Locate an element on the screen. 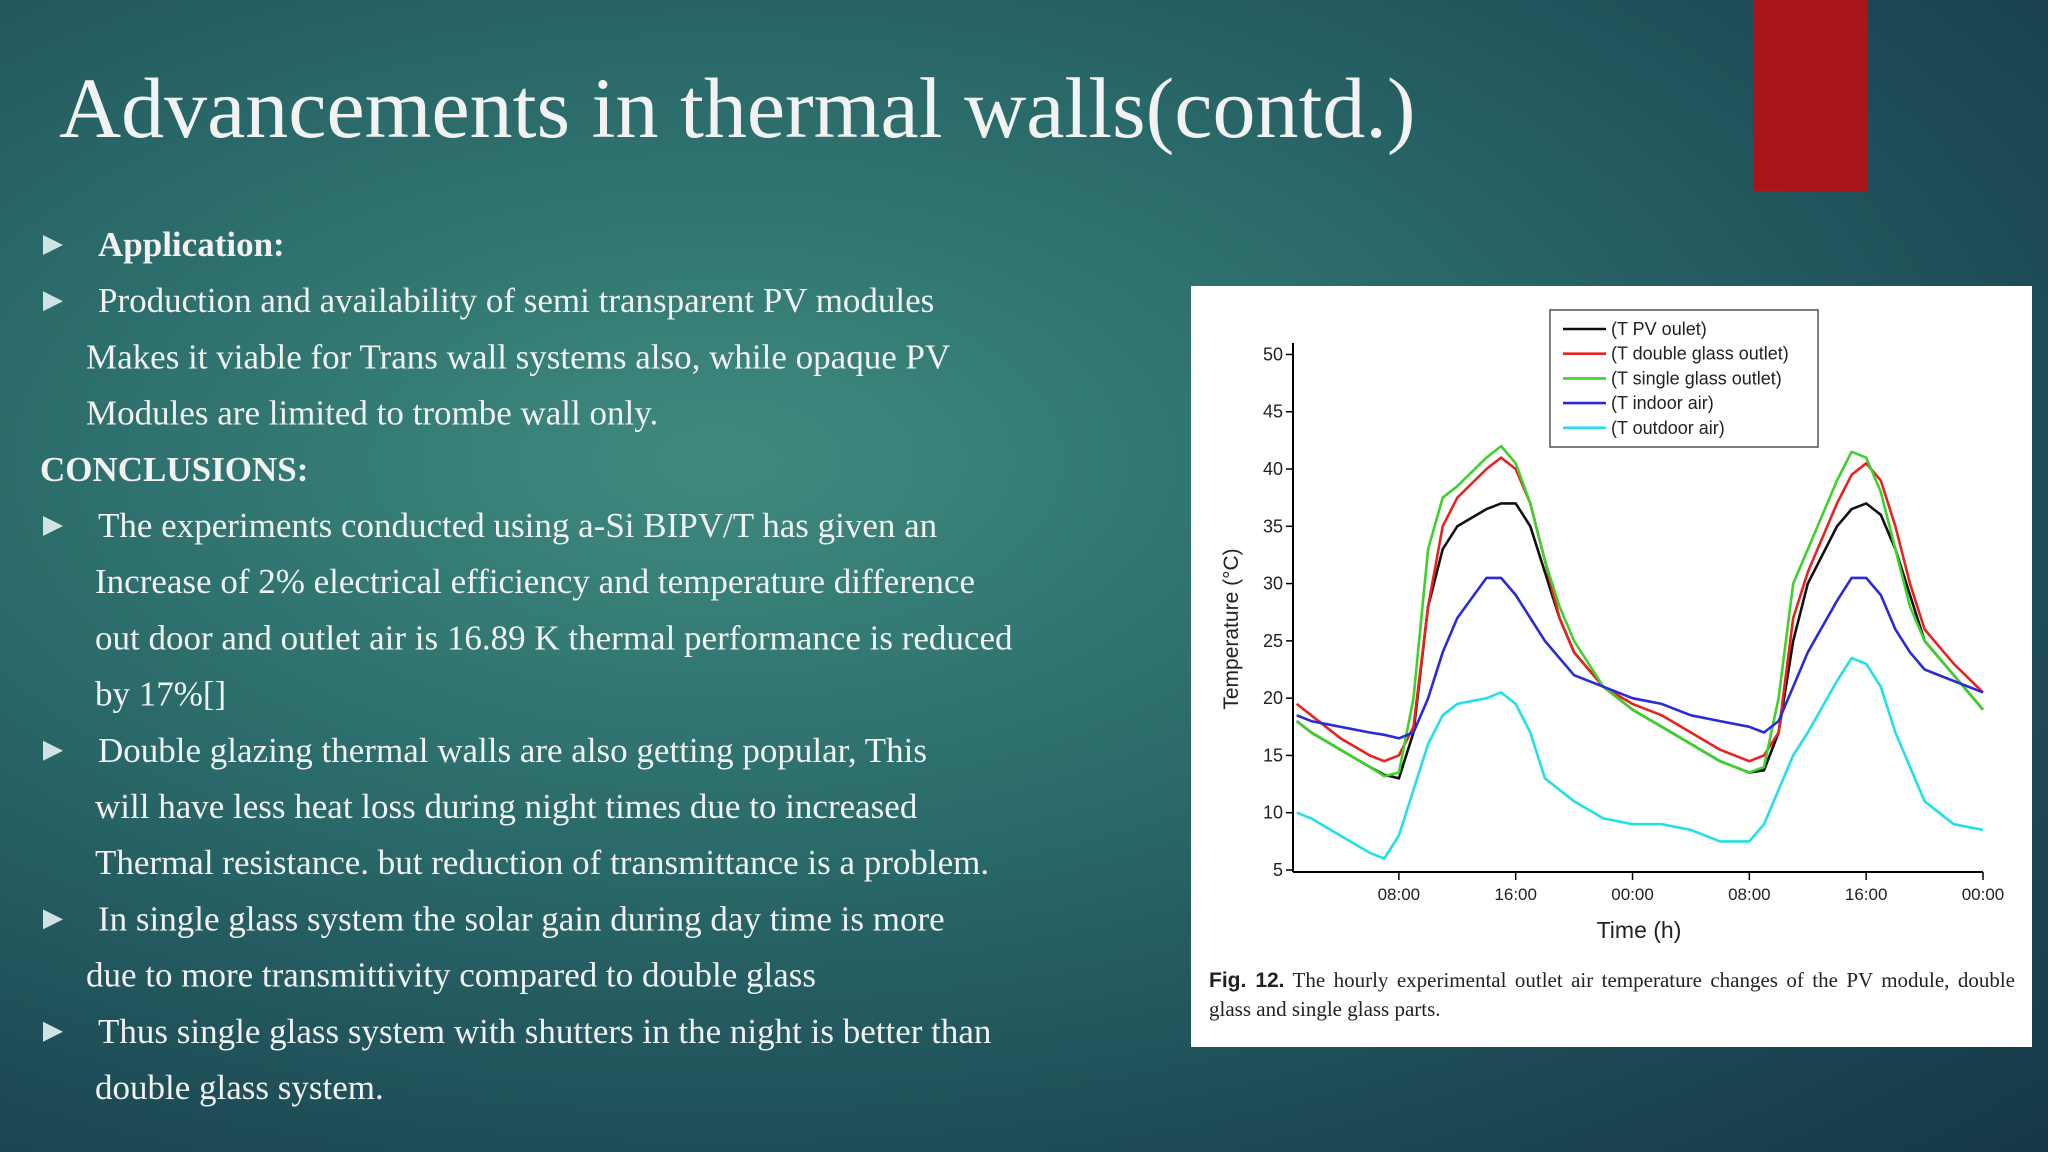 The width and height of the screenshot is (2048, 1152). legend-label: (T outdoor air) is located at coordinates (1668, 428).